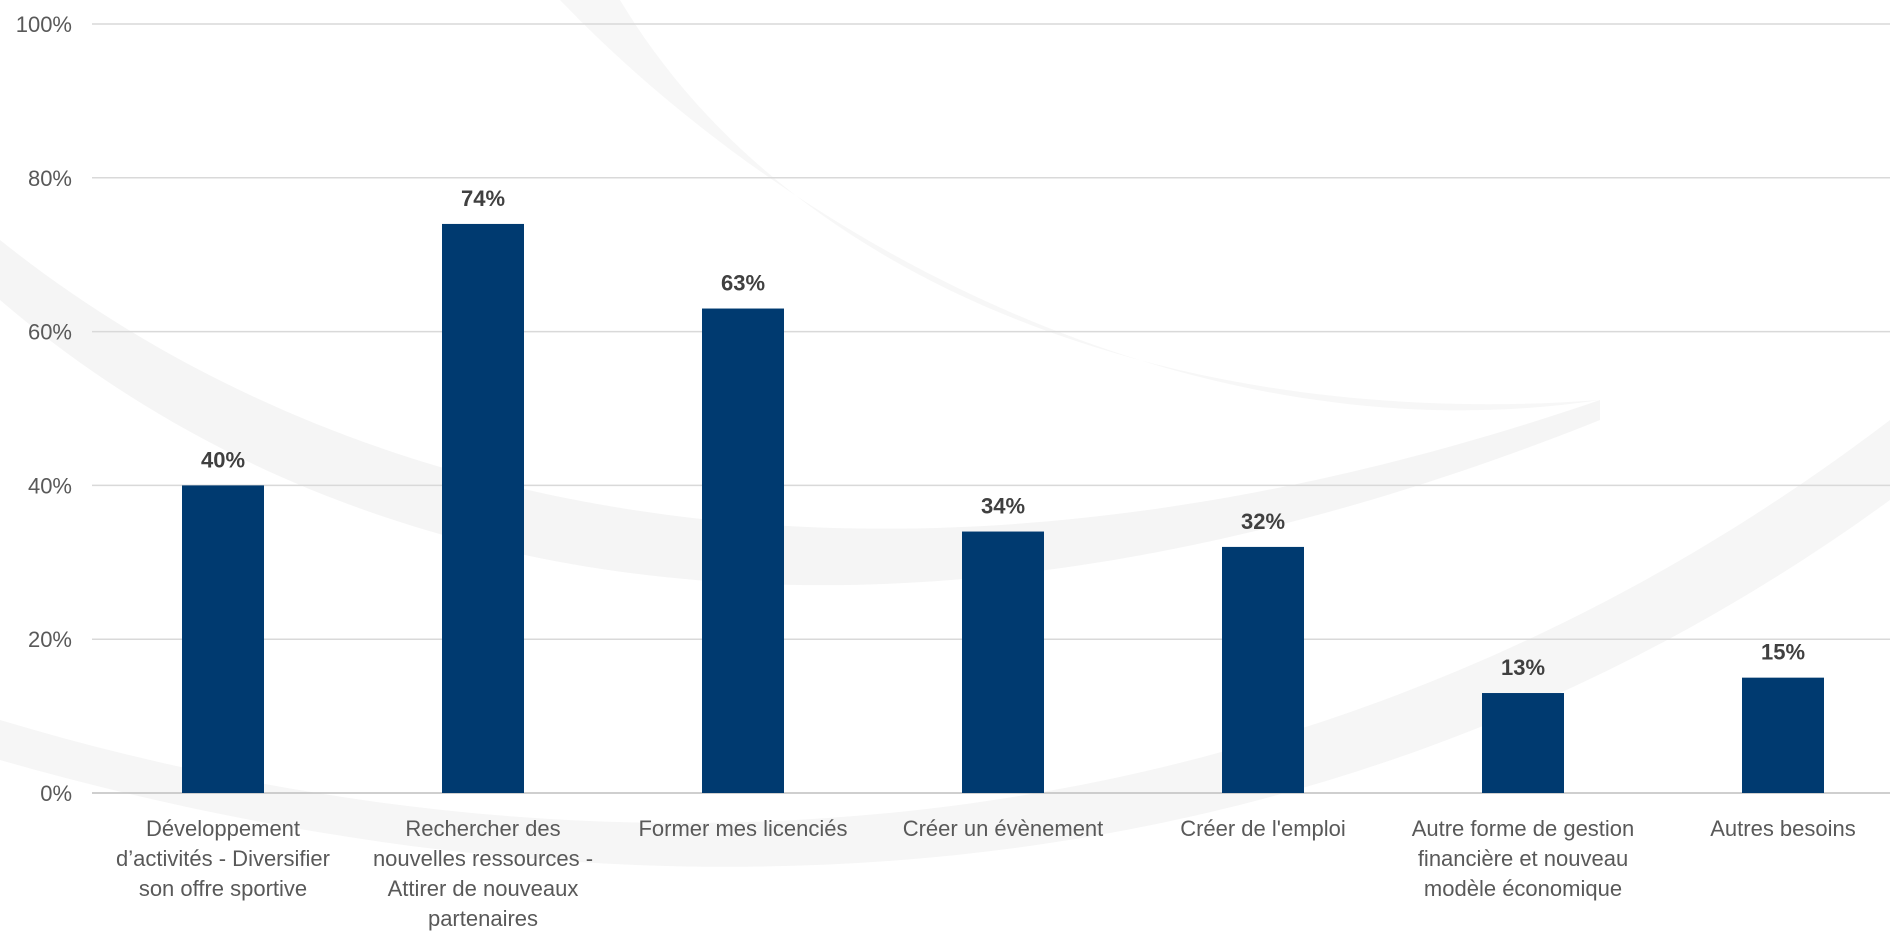 The width and height of the screenshot is (1890, 932). I want to click on data-label: 40%, so click(223, 459).